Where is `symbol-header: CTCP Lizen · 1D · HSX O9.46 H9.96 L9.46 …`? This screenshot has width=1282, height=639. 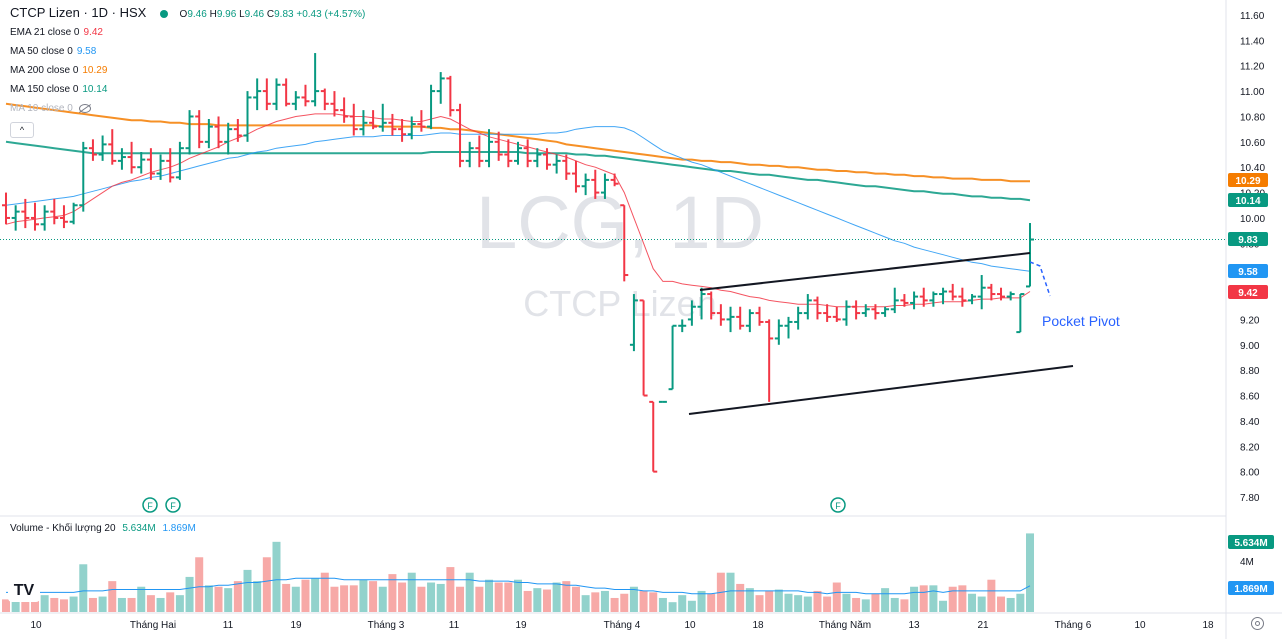
symbol-header: CTCP Lizen · 1D · HSX O9.46 H9.96 L9.46 … is located at coordinates (187, 12).